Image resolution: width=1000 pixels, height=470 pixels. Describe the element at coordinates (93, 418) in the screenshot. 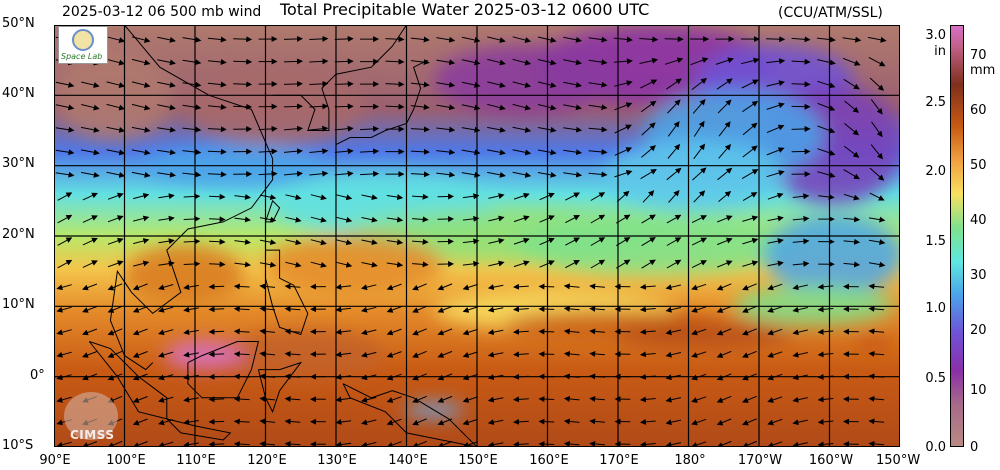

I see `cimss-logo: CIMSS` at that location.